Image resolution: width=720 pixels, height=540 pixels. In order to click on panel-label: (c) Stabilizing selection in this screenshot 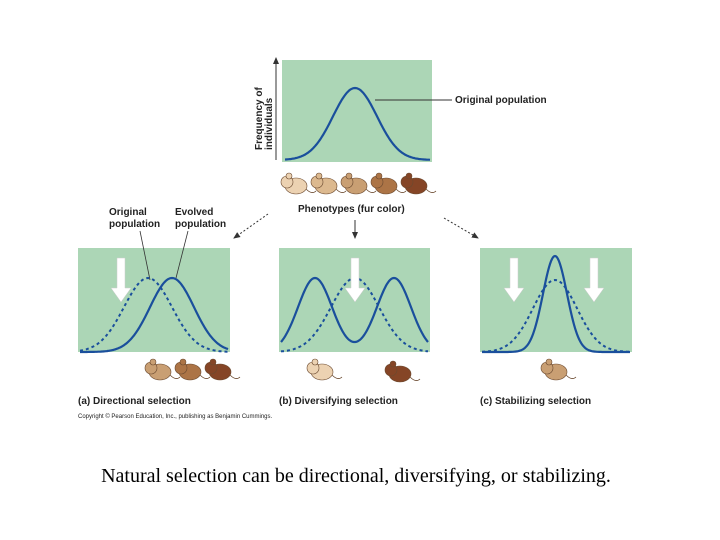, I will do `click(535, 401)`.